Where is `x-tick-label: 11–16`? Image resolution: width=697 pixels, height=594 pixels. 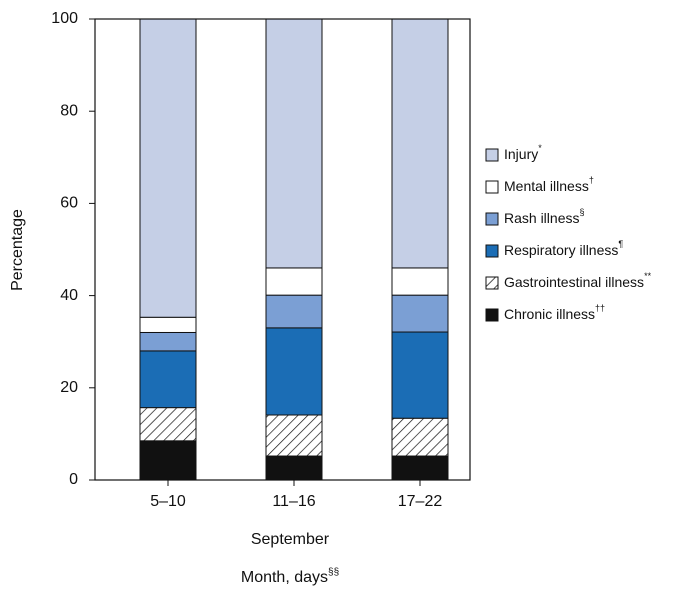
x-tick-label: 11–16 is located at coordinates (293, 501).